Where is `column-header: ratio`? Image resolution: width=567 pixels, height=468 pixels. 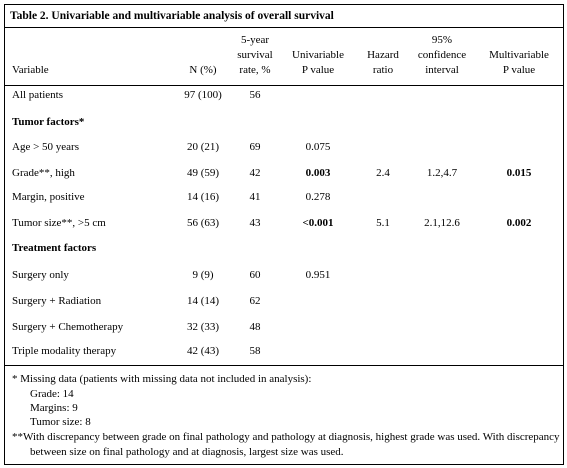 column-header: ratio is located at coordinates (383, 70).